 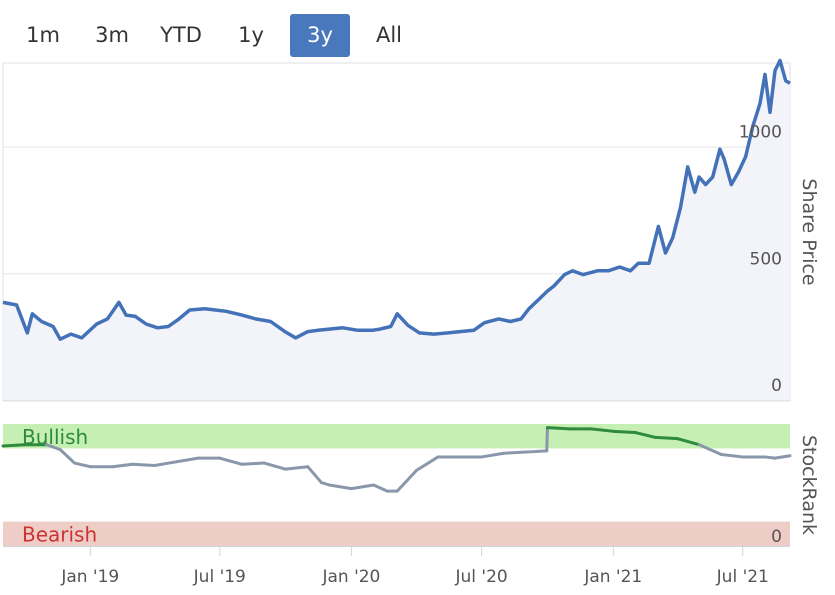 I want to click on range-button-1m: 1m, so click(x=43, y=35).